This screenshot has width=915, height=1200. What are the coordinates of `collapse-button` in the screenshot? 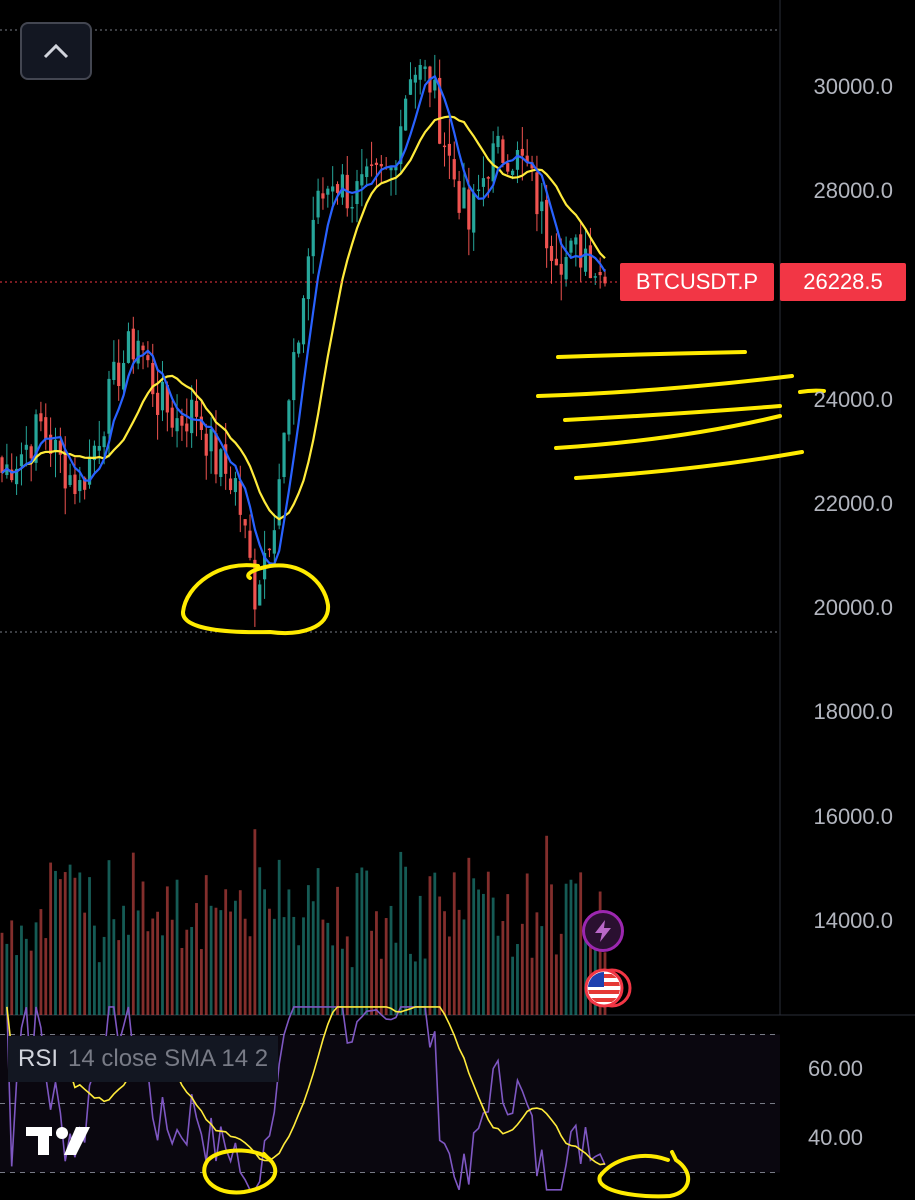 It's located at (56, 51).